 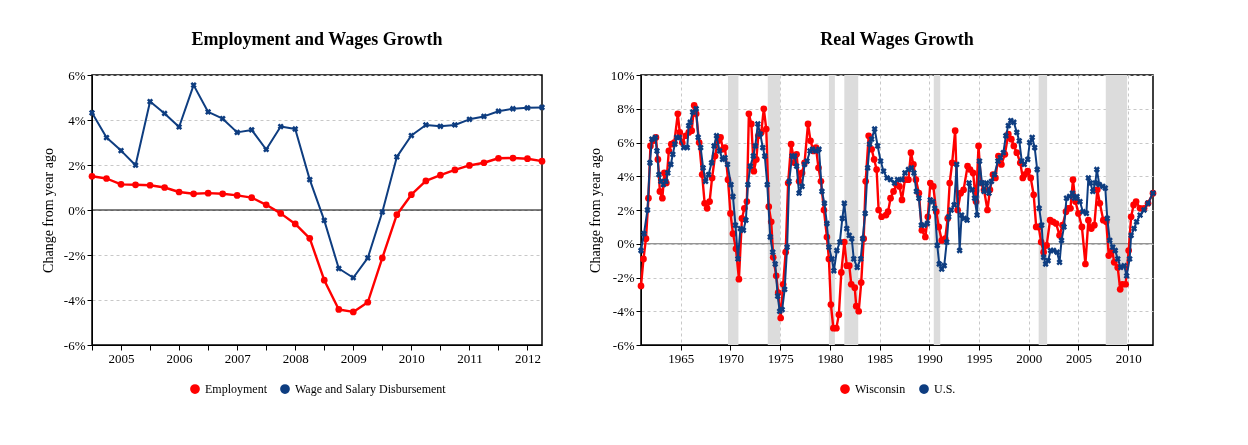 What do you see at coordinates (317, 39) in the screenshot?
I see `chart-title: Employment and Wages Growth` at bounding box center [317, 39].